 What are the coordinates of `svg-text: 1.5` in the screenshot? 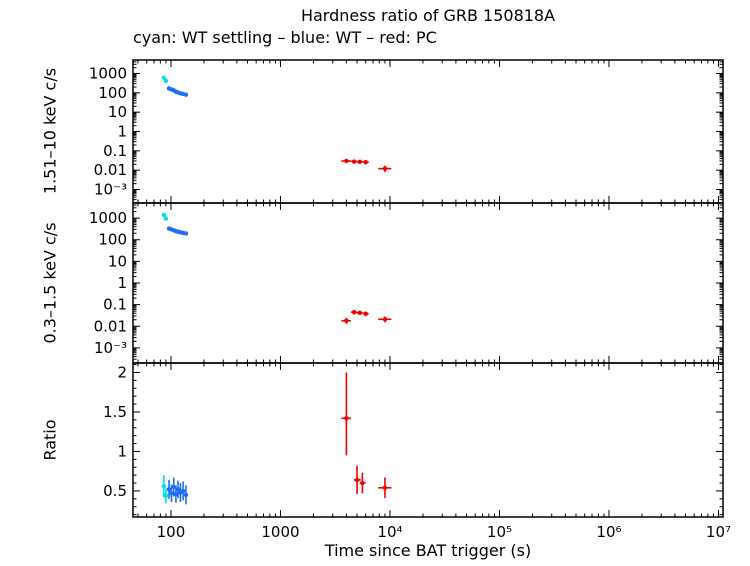 It's located at (115, 412).